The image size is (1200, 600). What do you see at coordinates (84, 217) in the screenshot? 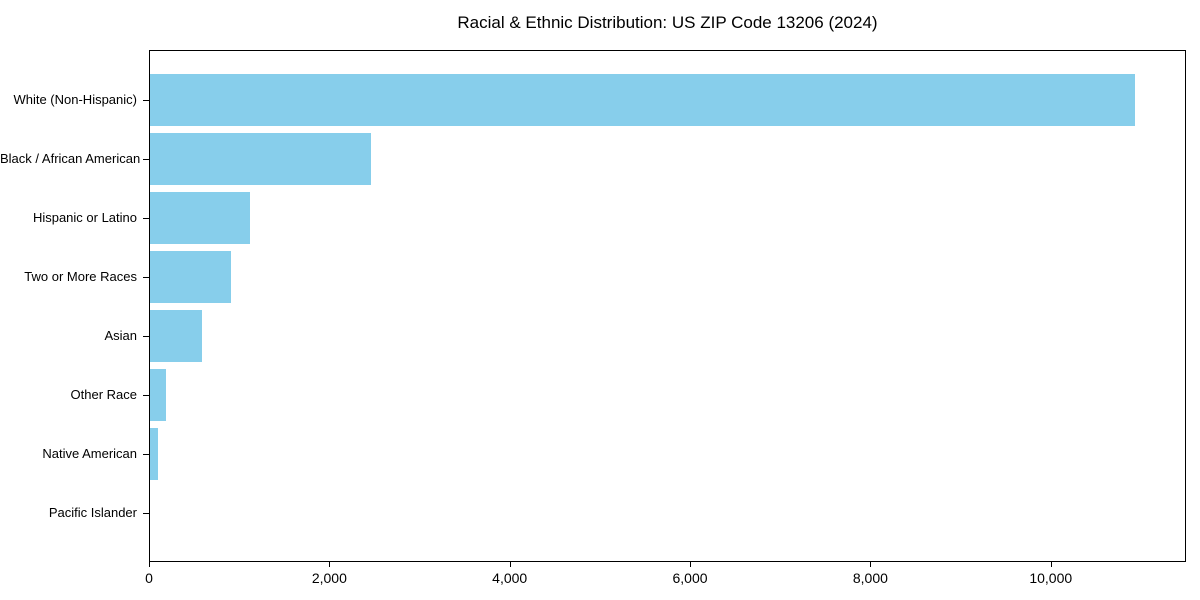
I see `y-tick-label: Hispanic or Latino` at bounding box center [84, 217].